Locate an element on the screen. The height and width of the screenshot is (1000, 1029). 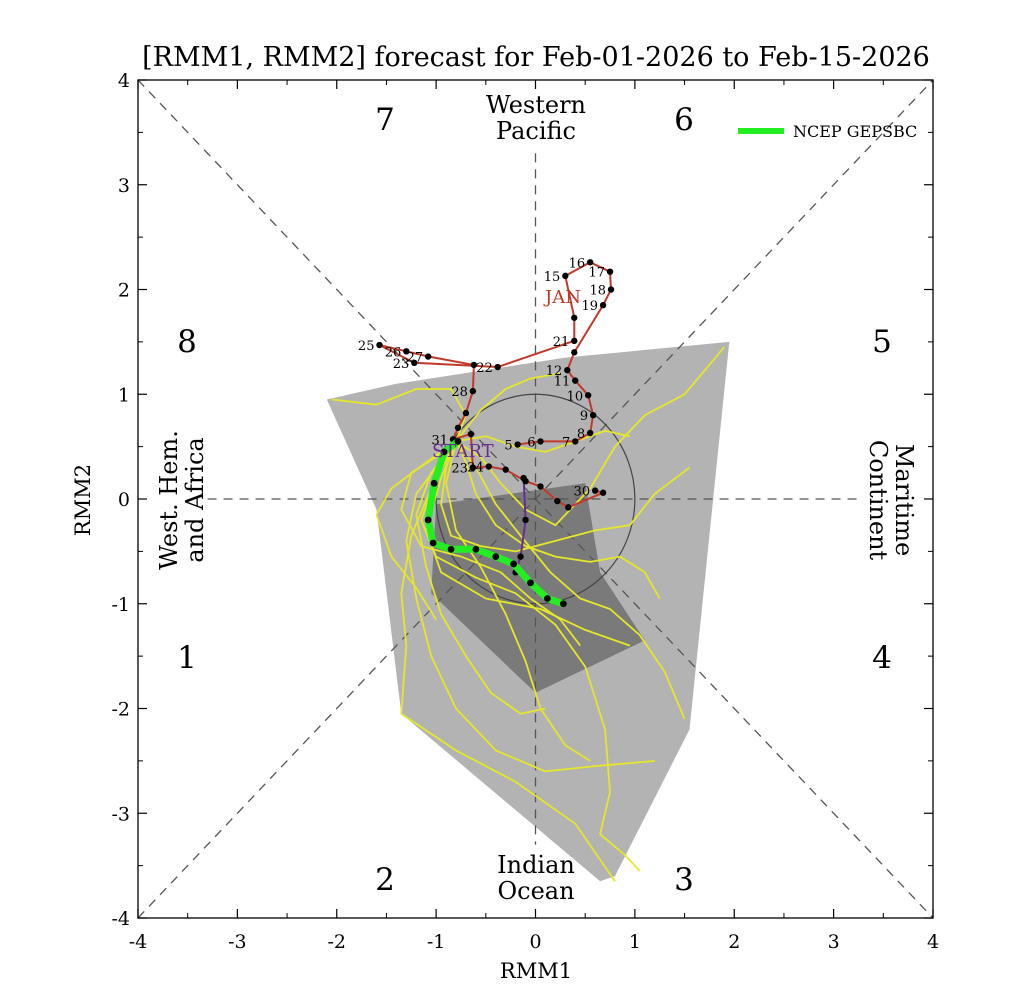
observed-trajectory-line is located at coordinates (496, 385).